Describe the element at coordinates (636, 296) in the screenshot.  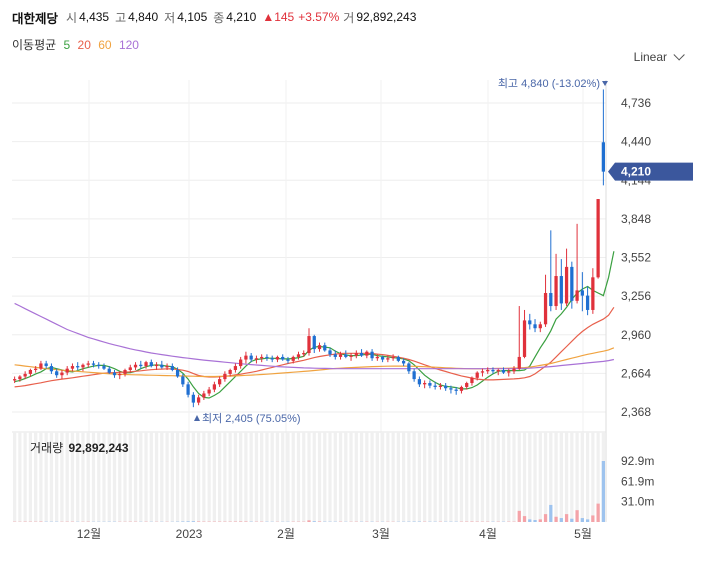
I see `y-tick-label: 3,256` at that location.